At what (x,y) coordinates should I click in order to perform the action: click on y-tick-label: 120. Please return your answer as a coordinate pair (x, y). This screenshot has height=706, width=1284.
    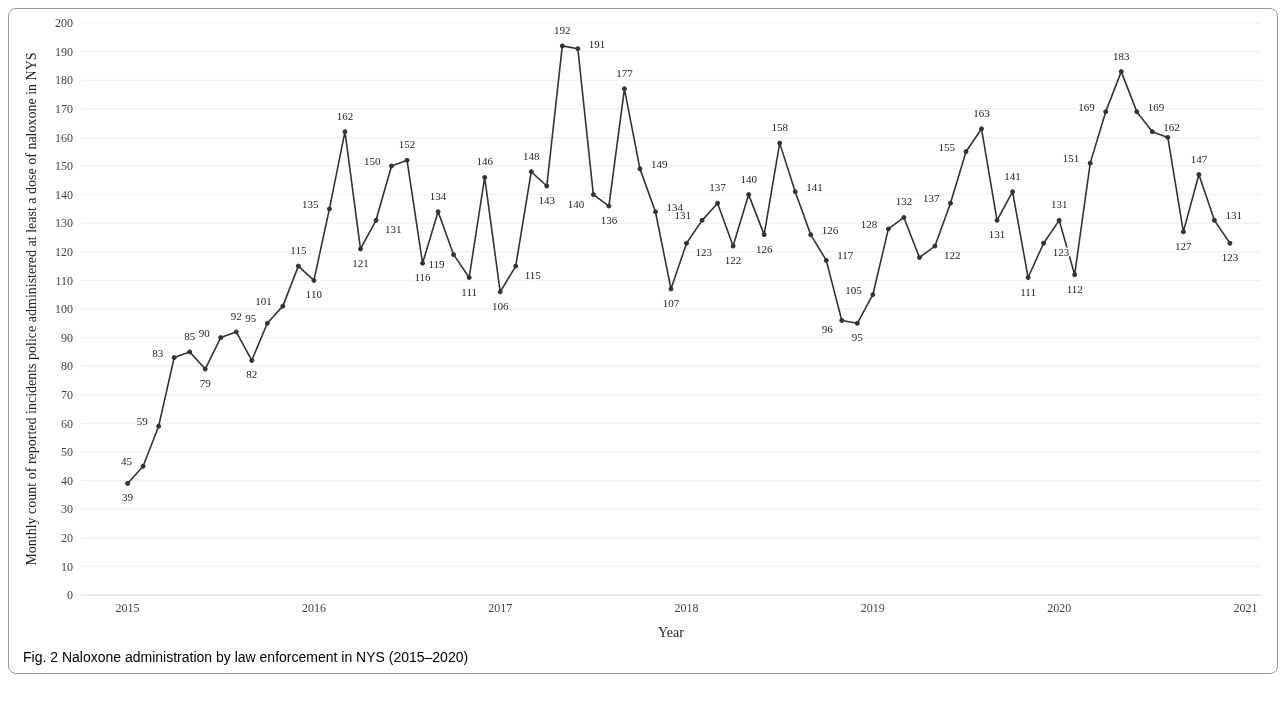
    Looking at the image, I should click on (64, 252).